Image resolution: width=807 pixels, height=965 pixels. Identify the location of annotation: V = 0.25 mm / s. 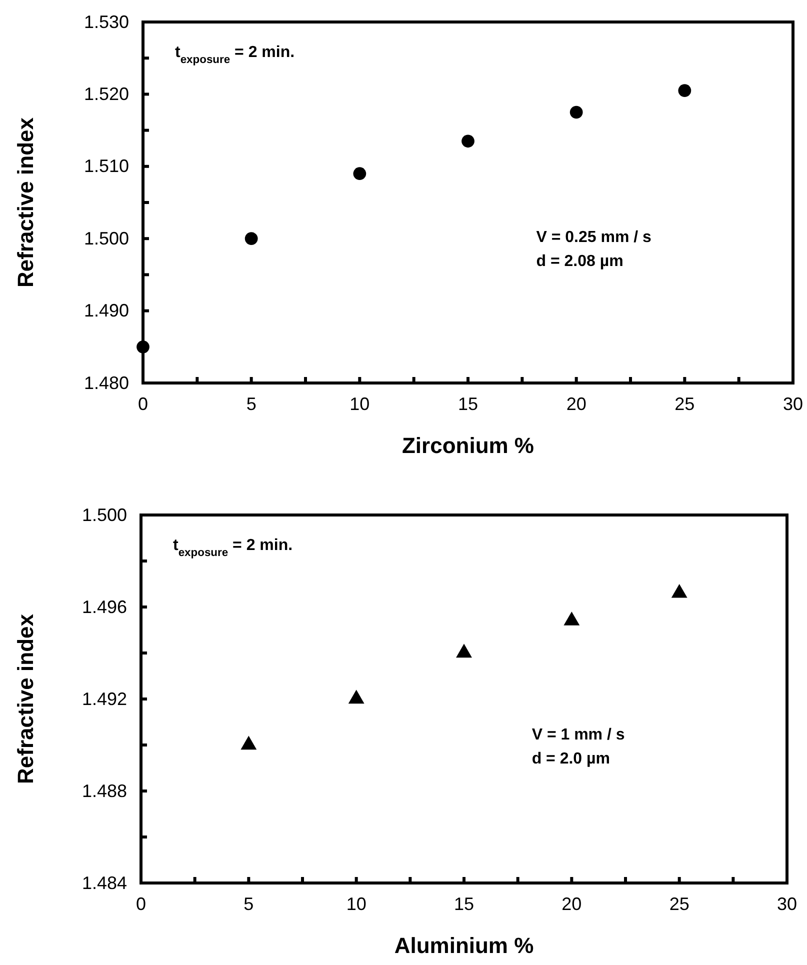
(594, 237).